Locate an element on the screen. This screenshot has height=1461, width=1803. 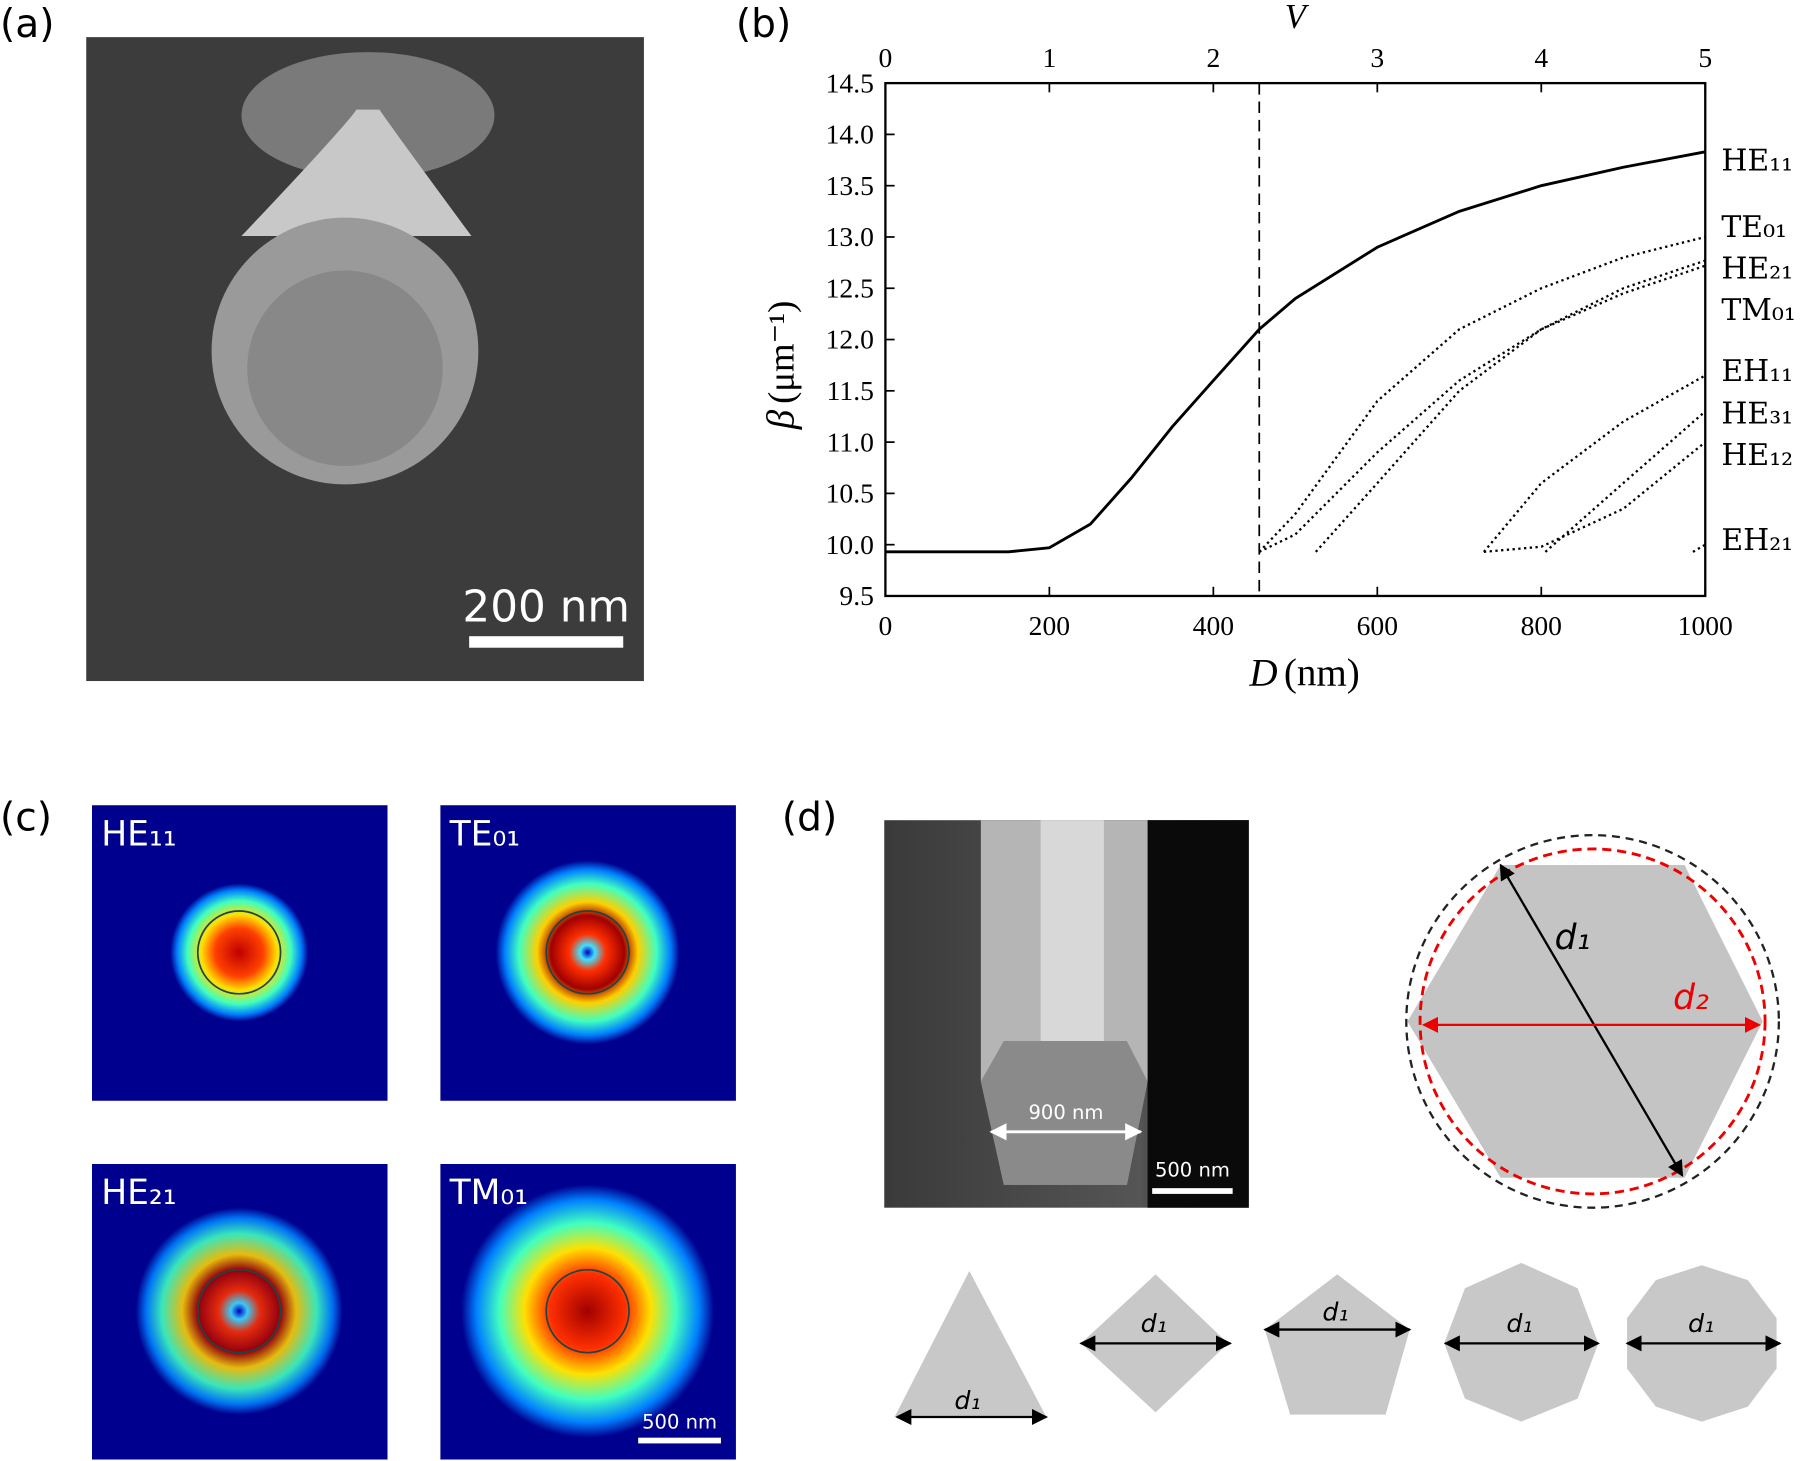
y-tick-label: 13.5 is located at coordinates (850, 185).